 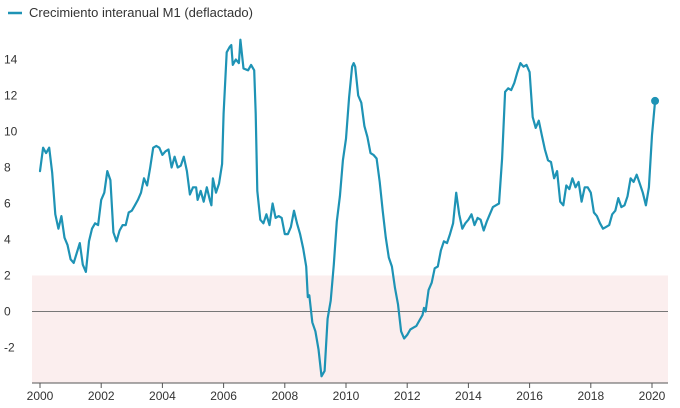 What do you see at coordinates (11, 132) in the screenshot?
I see `y-tick-label: 10` at bounding box center [11, 132].